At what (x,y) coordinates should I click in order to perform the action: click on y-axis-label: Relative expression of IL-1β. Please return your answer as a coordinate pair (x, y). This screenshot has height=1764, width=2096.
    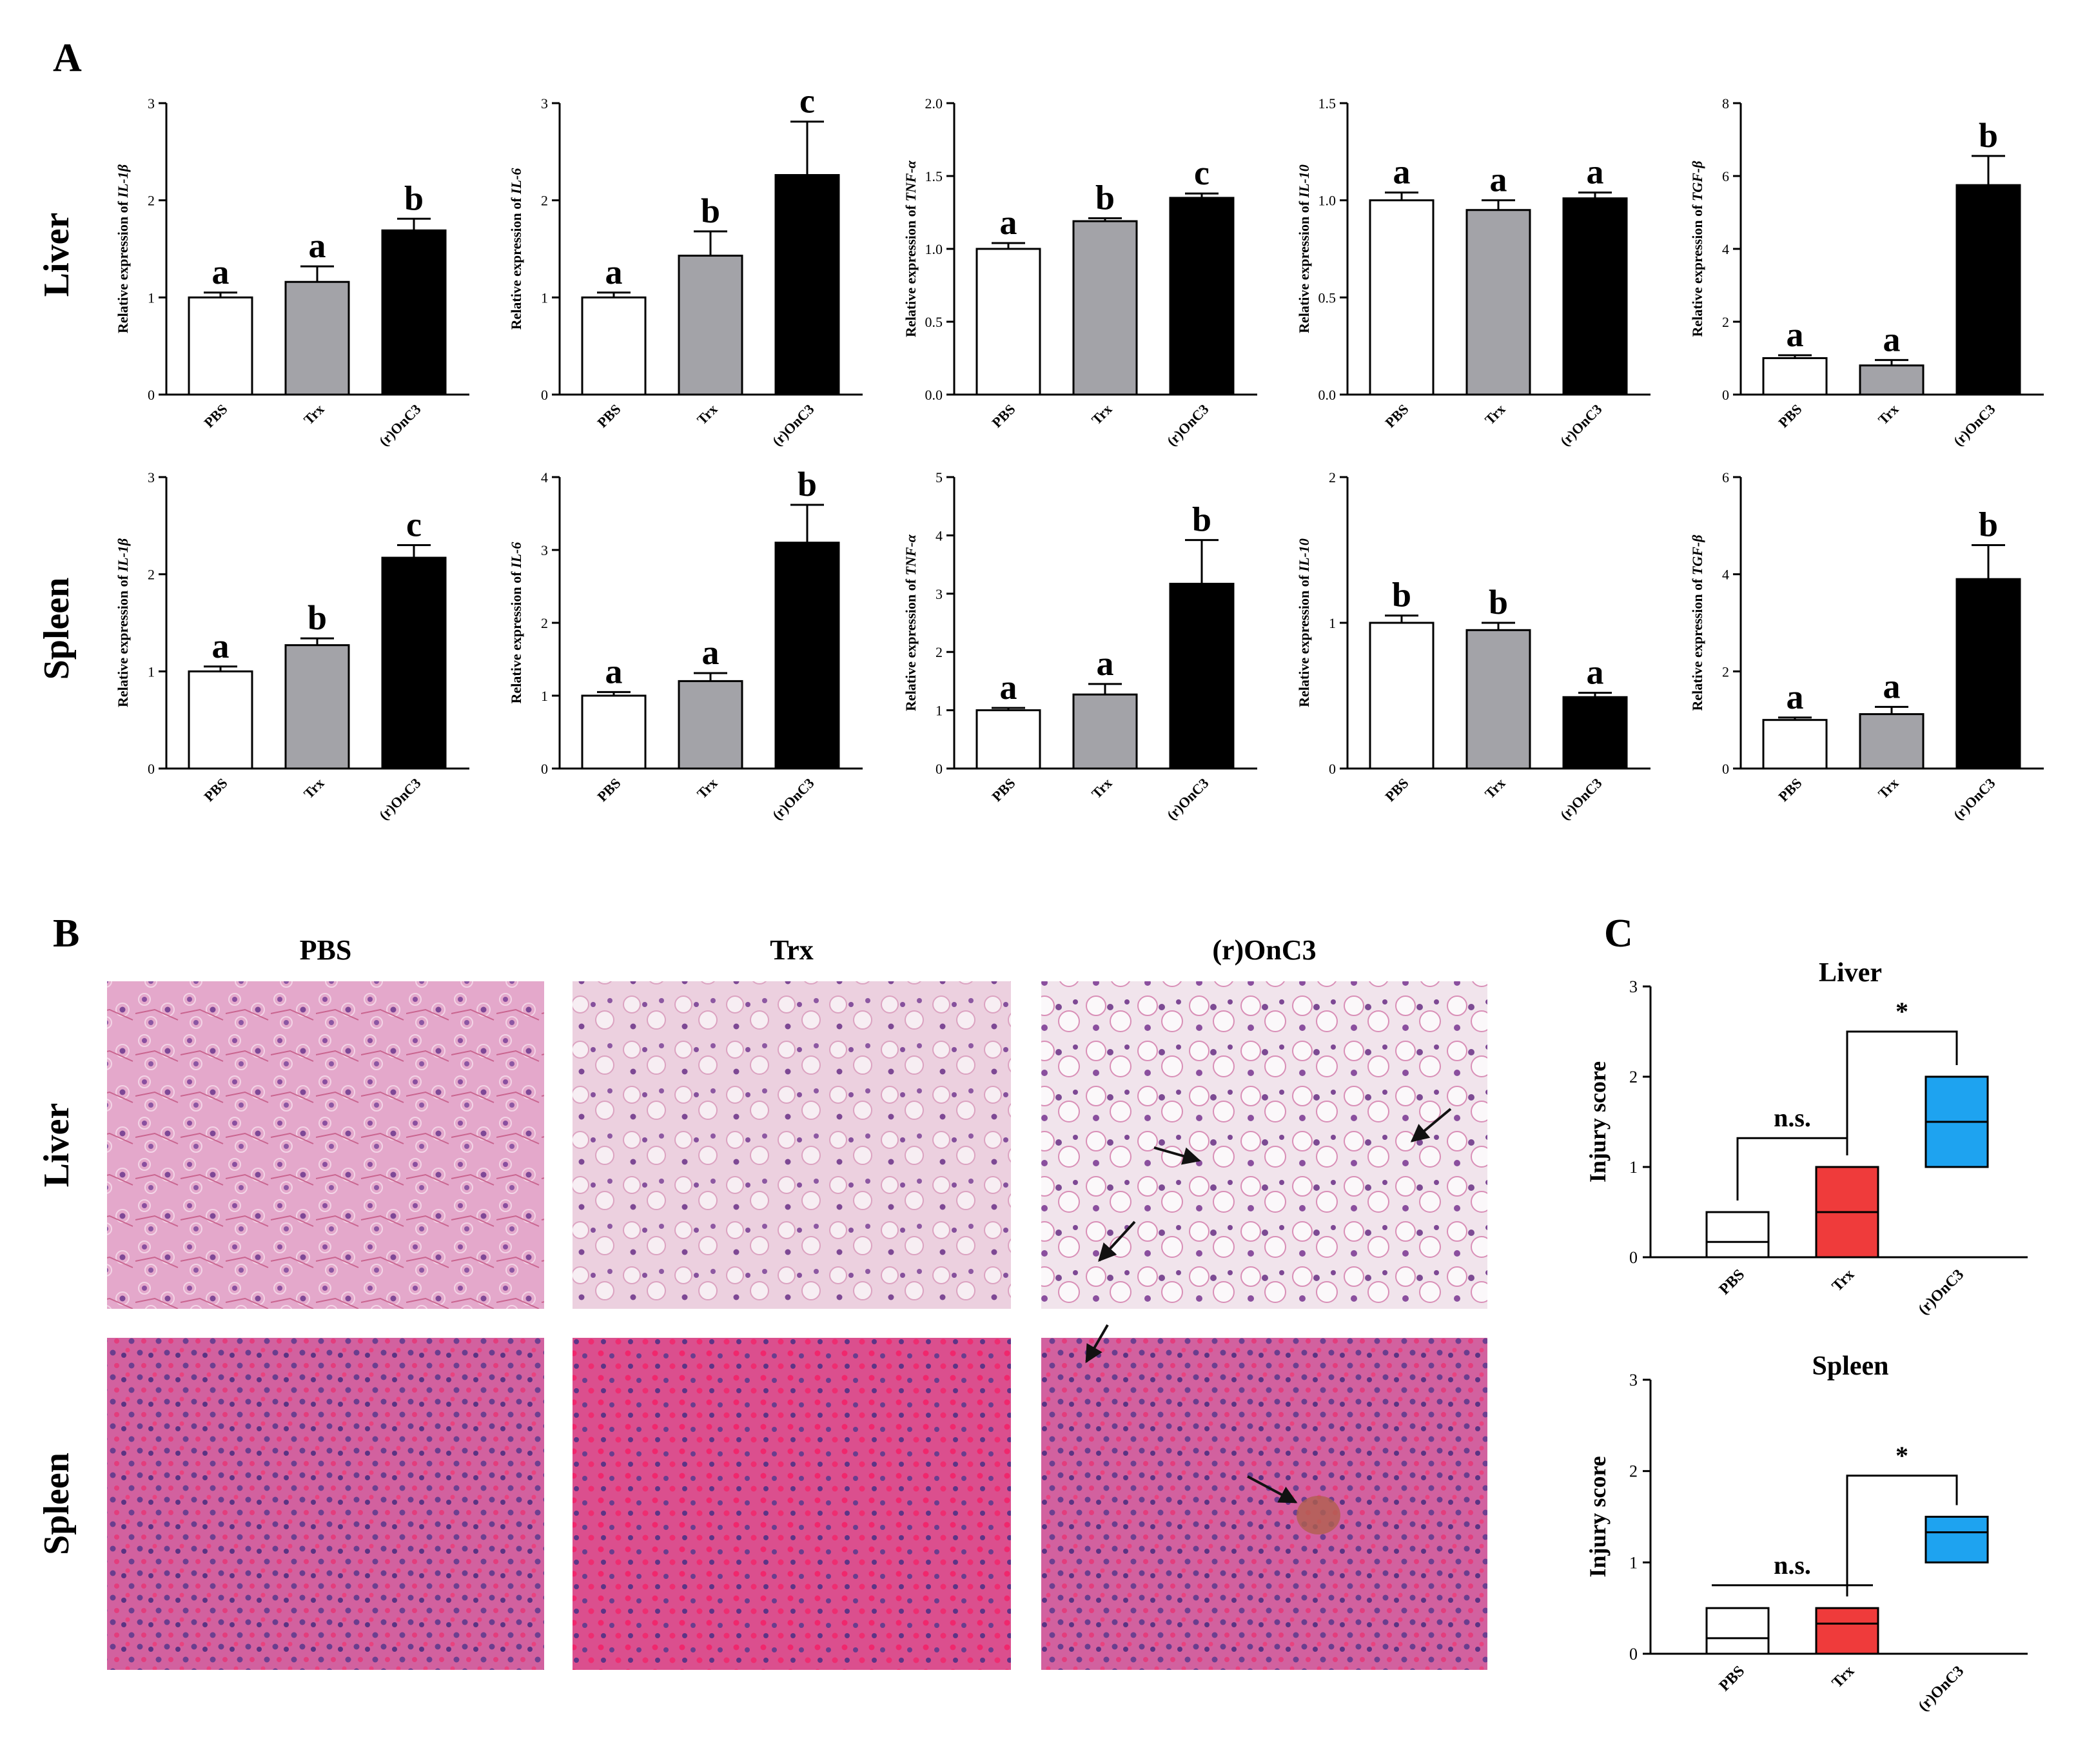
    Looking at the image, I should click on (123, 248).